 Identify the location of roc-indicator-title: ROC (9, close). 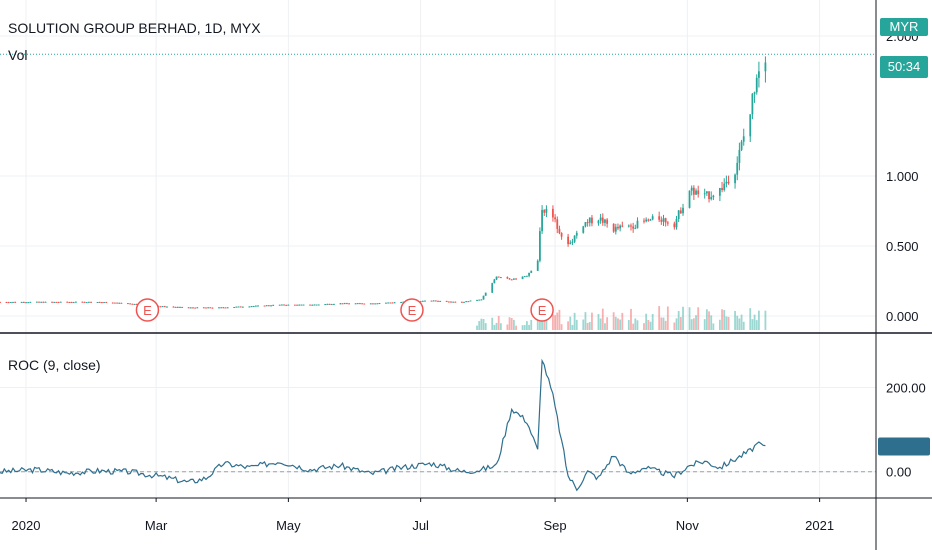
(54, 365).